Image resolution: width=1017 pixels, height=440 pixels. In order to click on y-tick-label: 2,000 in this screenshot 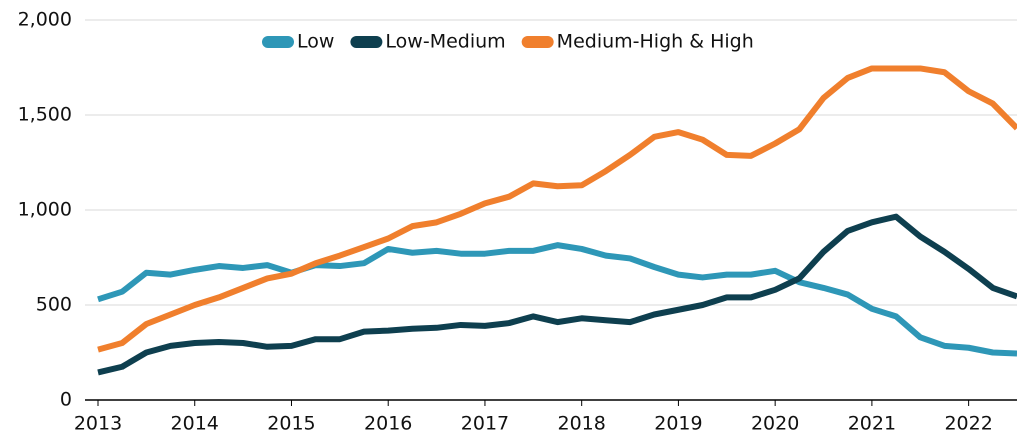, I will do `click(45, 20)`.